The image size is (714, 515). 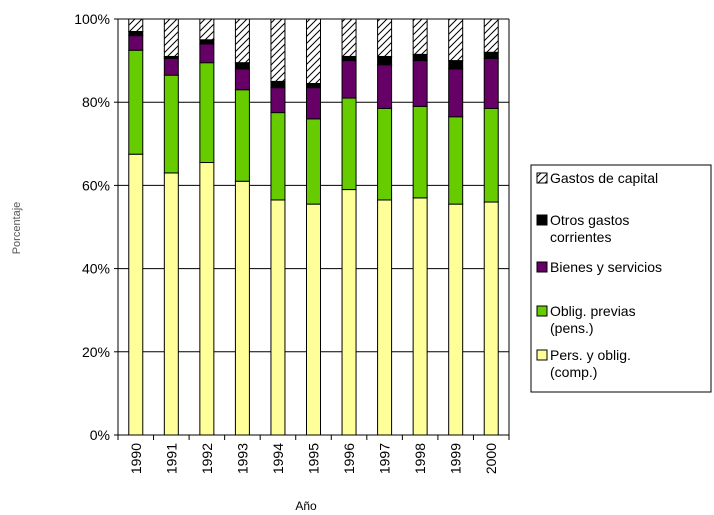 I want to click on bar-segment-pers-y-oblig-comp-2000, so click(x=491, y=318).